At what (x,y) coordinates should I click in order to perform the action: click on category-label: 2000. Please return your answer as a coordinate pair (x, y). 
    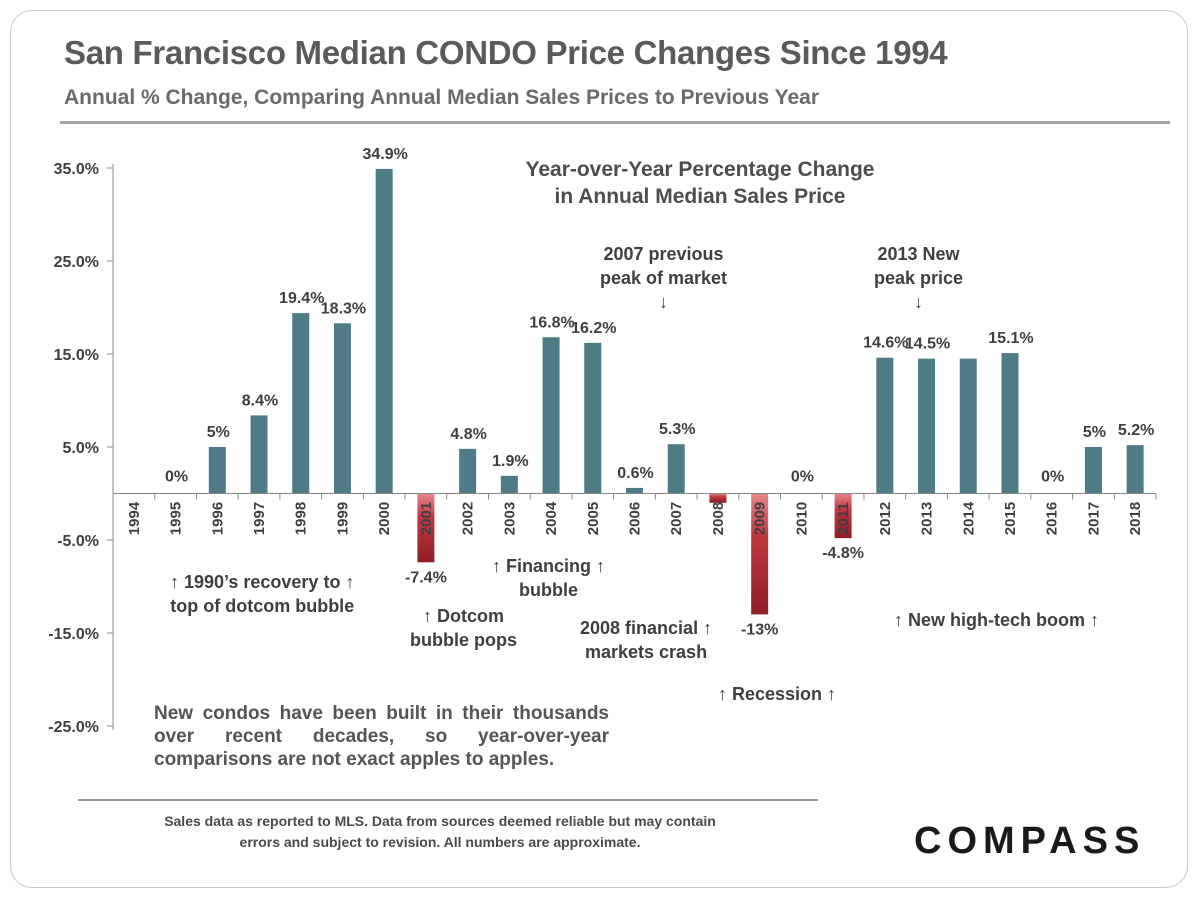
    Looking at the image, I should click on (384, 518).